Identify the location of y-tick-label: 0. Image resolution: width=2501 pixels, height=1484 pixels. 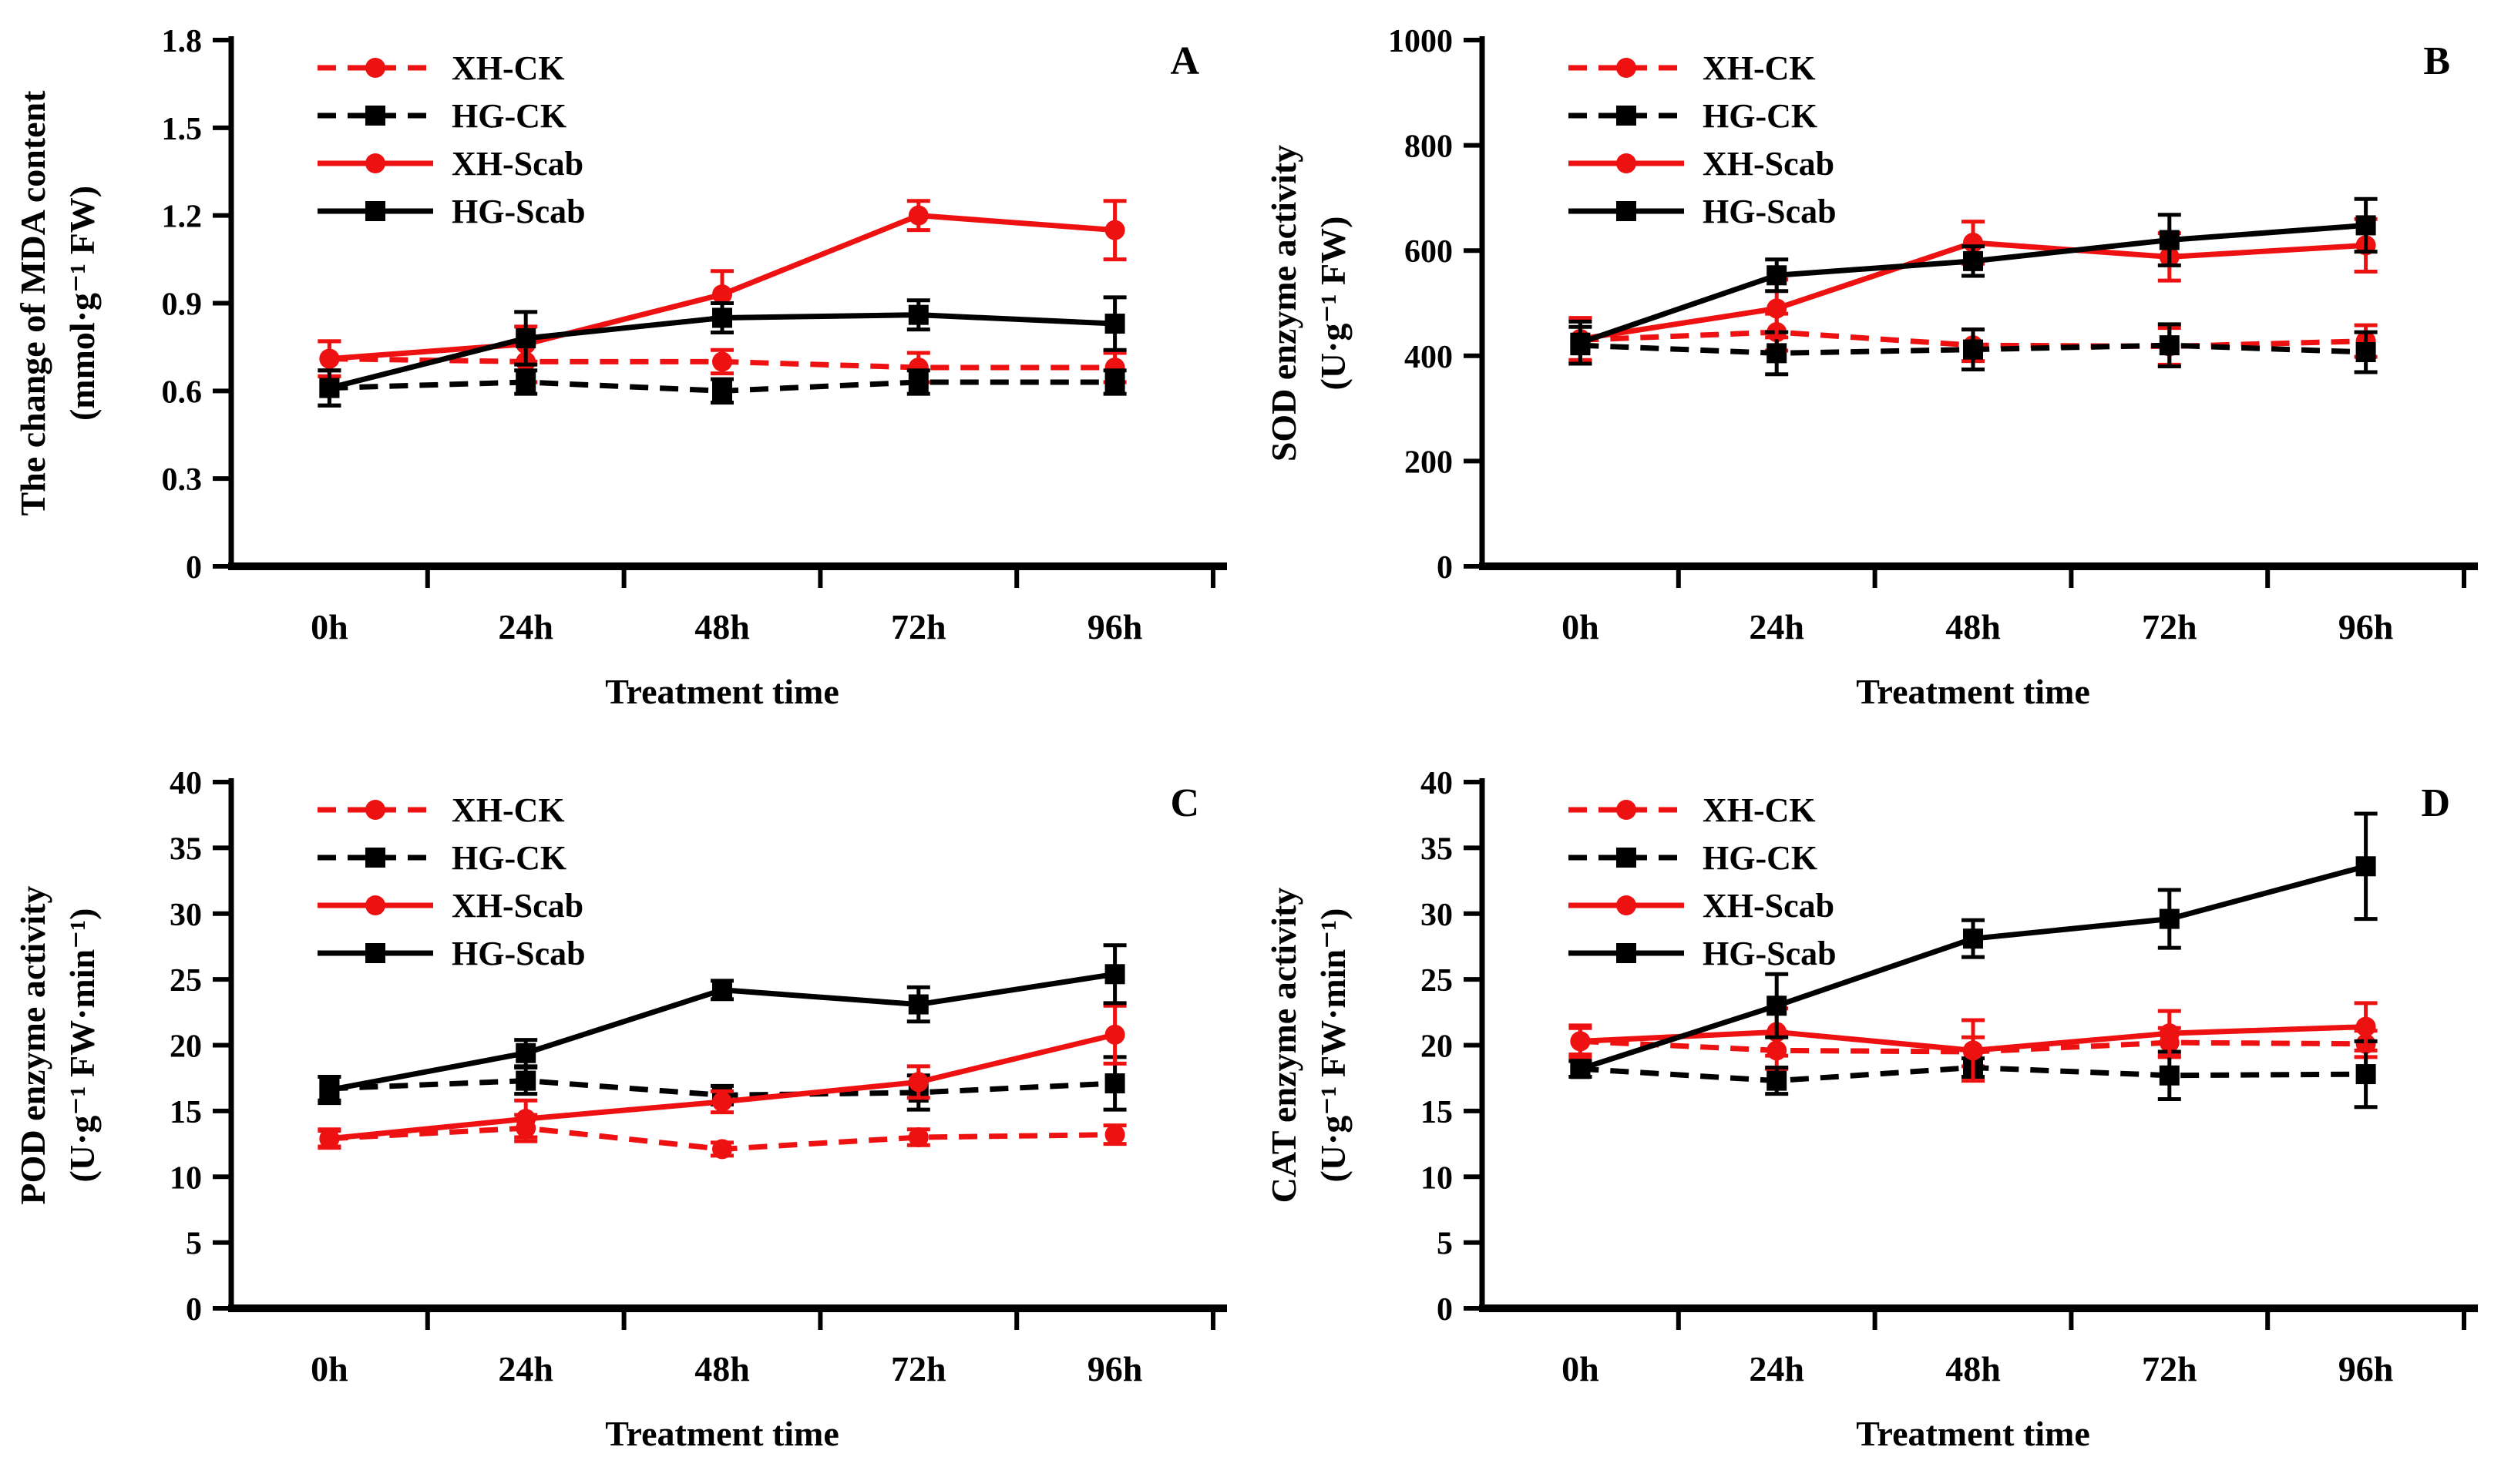
(194, 568).